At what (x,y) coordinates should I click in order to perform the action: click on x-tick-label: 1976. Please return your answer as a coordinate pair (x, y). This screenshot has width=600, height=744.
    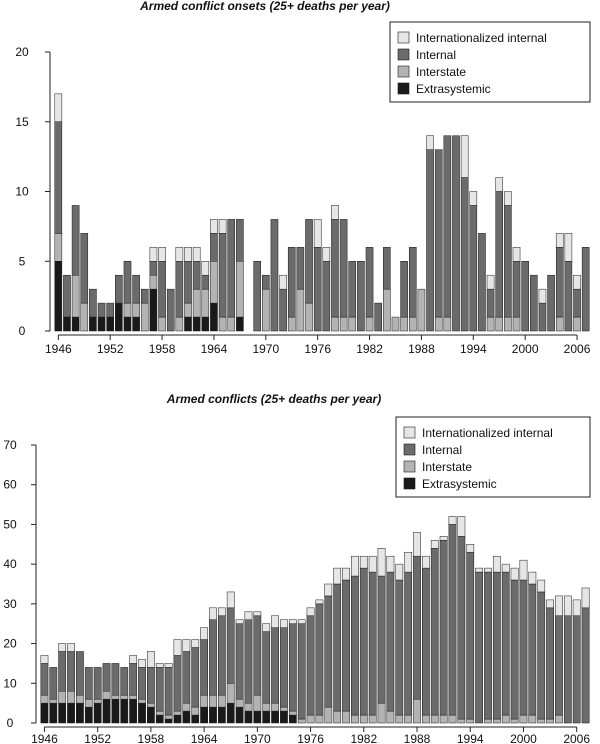
    Looking at the image, I should click on (310, 738).